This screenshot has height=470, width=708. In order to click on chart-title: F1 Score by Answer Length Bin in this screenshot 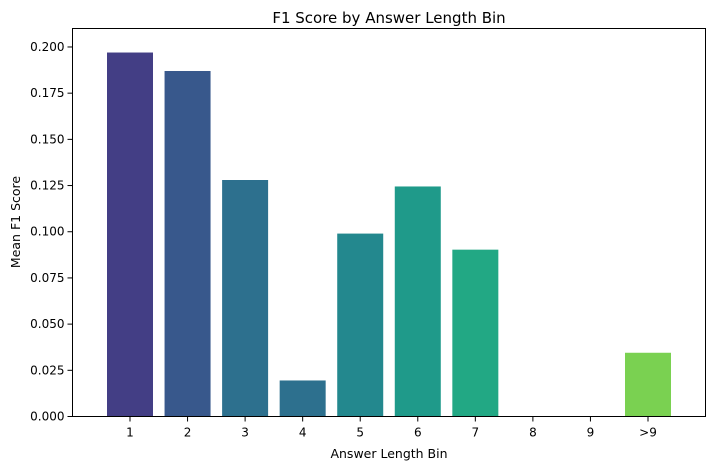, I will do `click(388, 18)`.